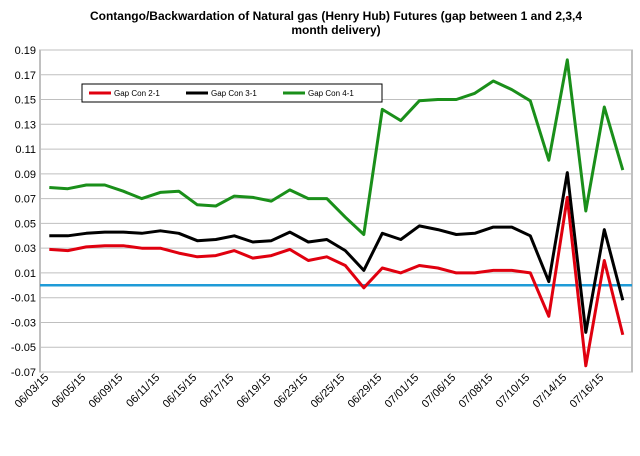 The width and height of the screenshot is (640, 456). I want to click on y-tick-label: -0.01, so click(23, 299).